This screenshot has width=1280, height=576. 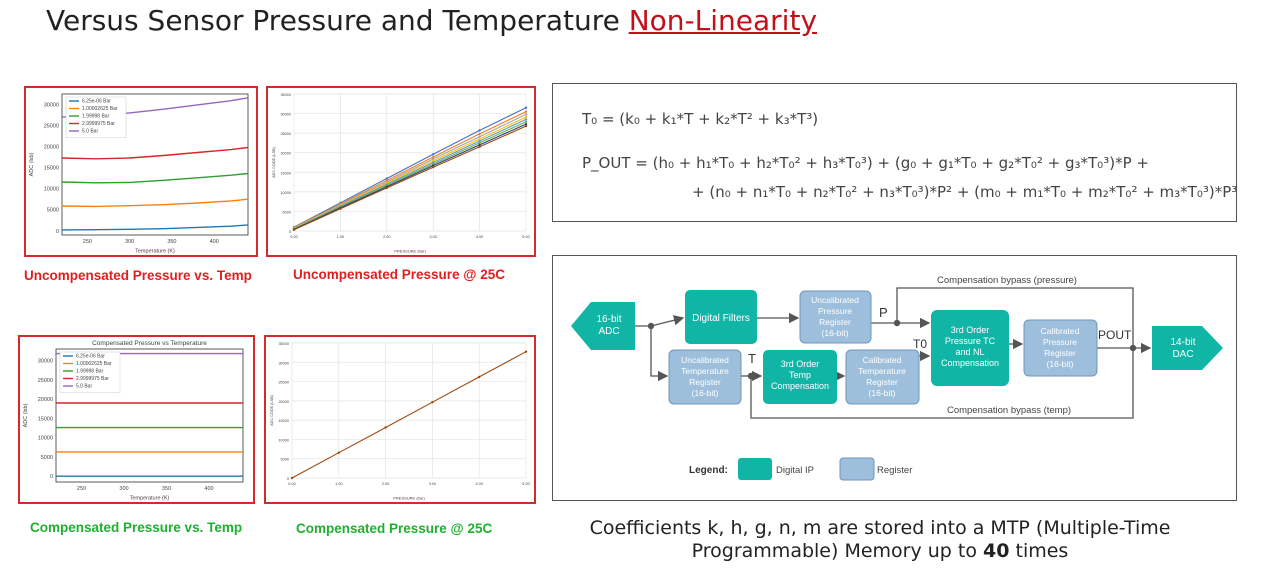 I want to click on x-tick-label: 250, so click(x=87, y=242).